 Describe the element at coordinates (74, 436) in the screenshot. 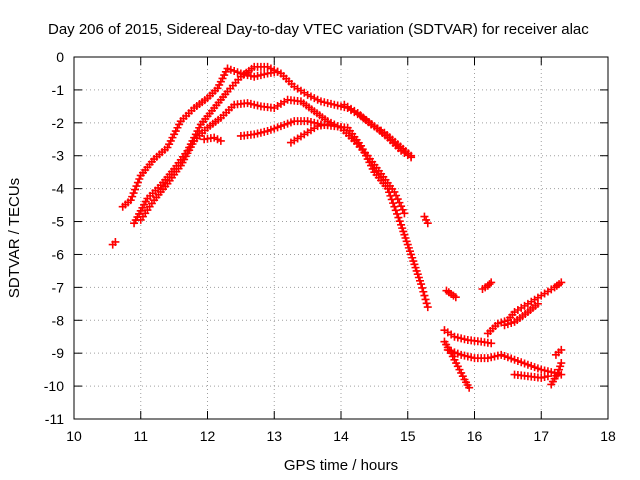

I see `x-tick-label: 10` at that location.